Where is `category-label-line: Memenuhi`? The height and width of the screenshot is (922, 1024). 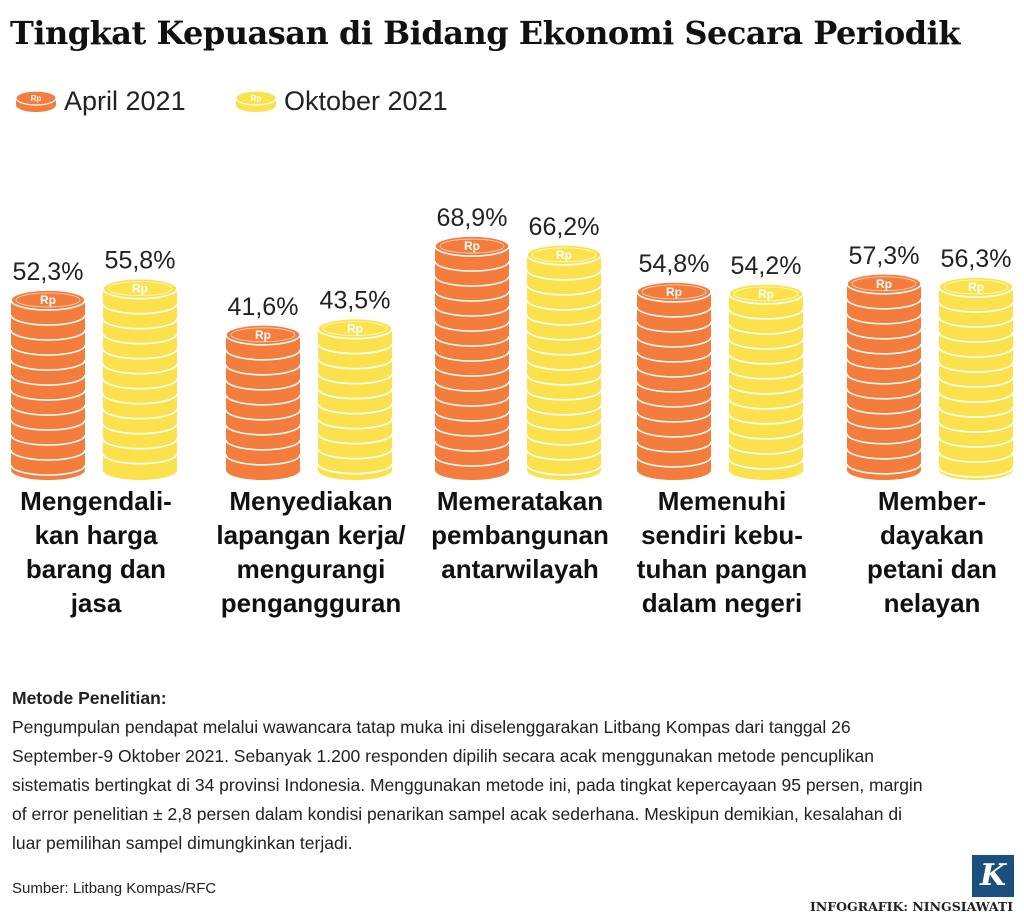 category-label-line: Memenuhi is located at coordinates (722, 501).